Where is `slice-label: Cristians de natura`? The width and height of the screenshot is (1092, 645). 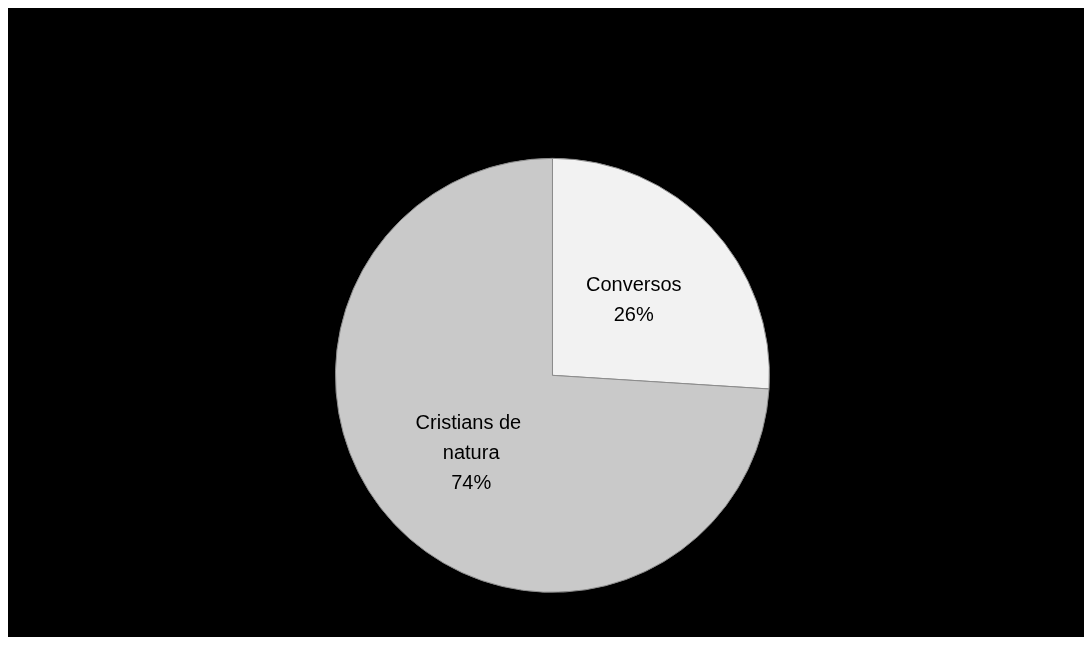
slice-label: Cristians de natura is located at coordinates (471, 436).